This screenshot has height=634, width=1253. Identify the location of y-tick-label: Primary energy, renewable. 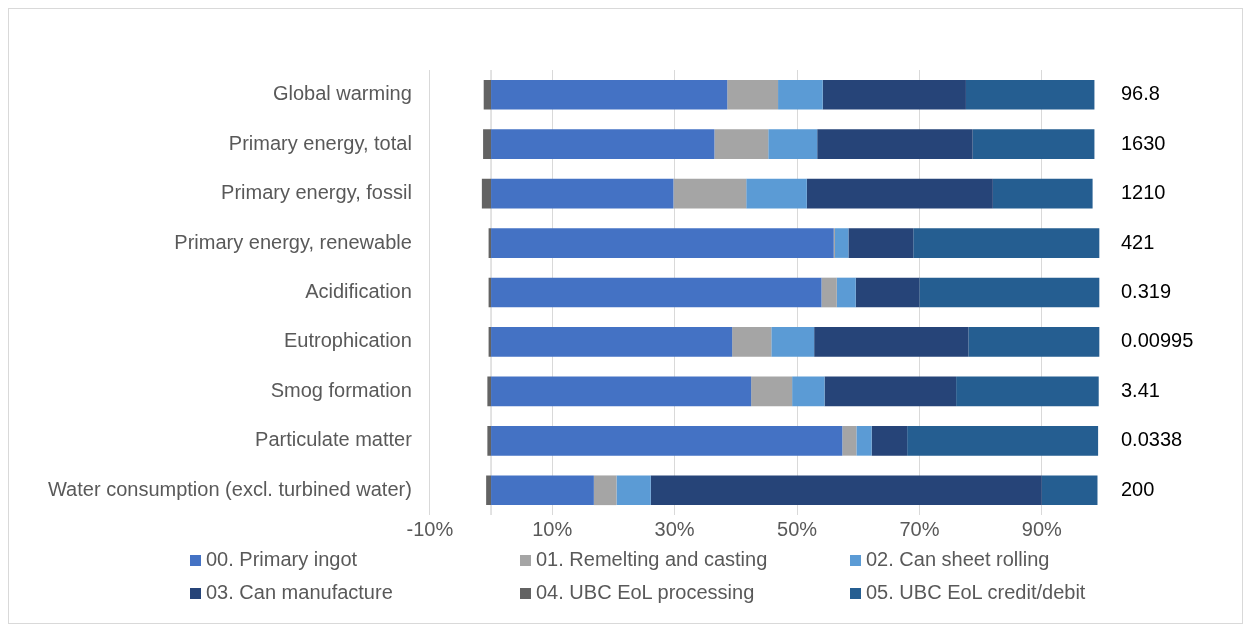
(293, 241).